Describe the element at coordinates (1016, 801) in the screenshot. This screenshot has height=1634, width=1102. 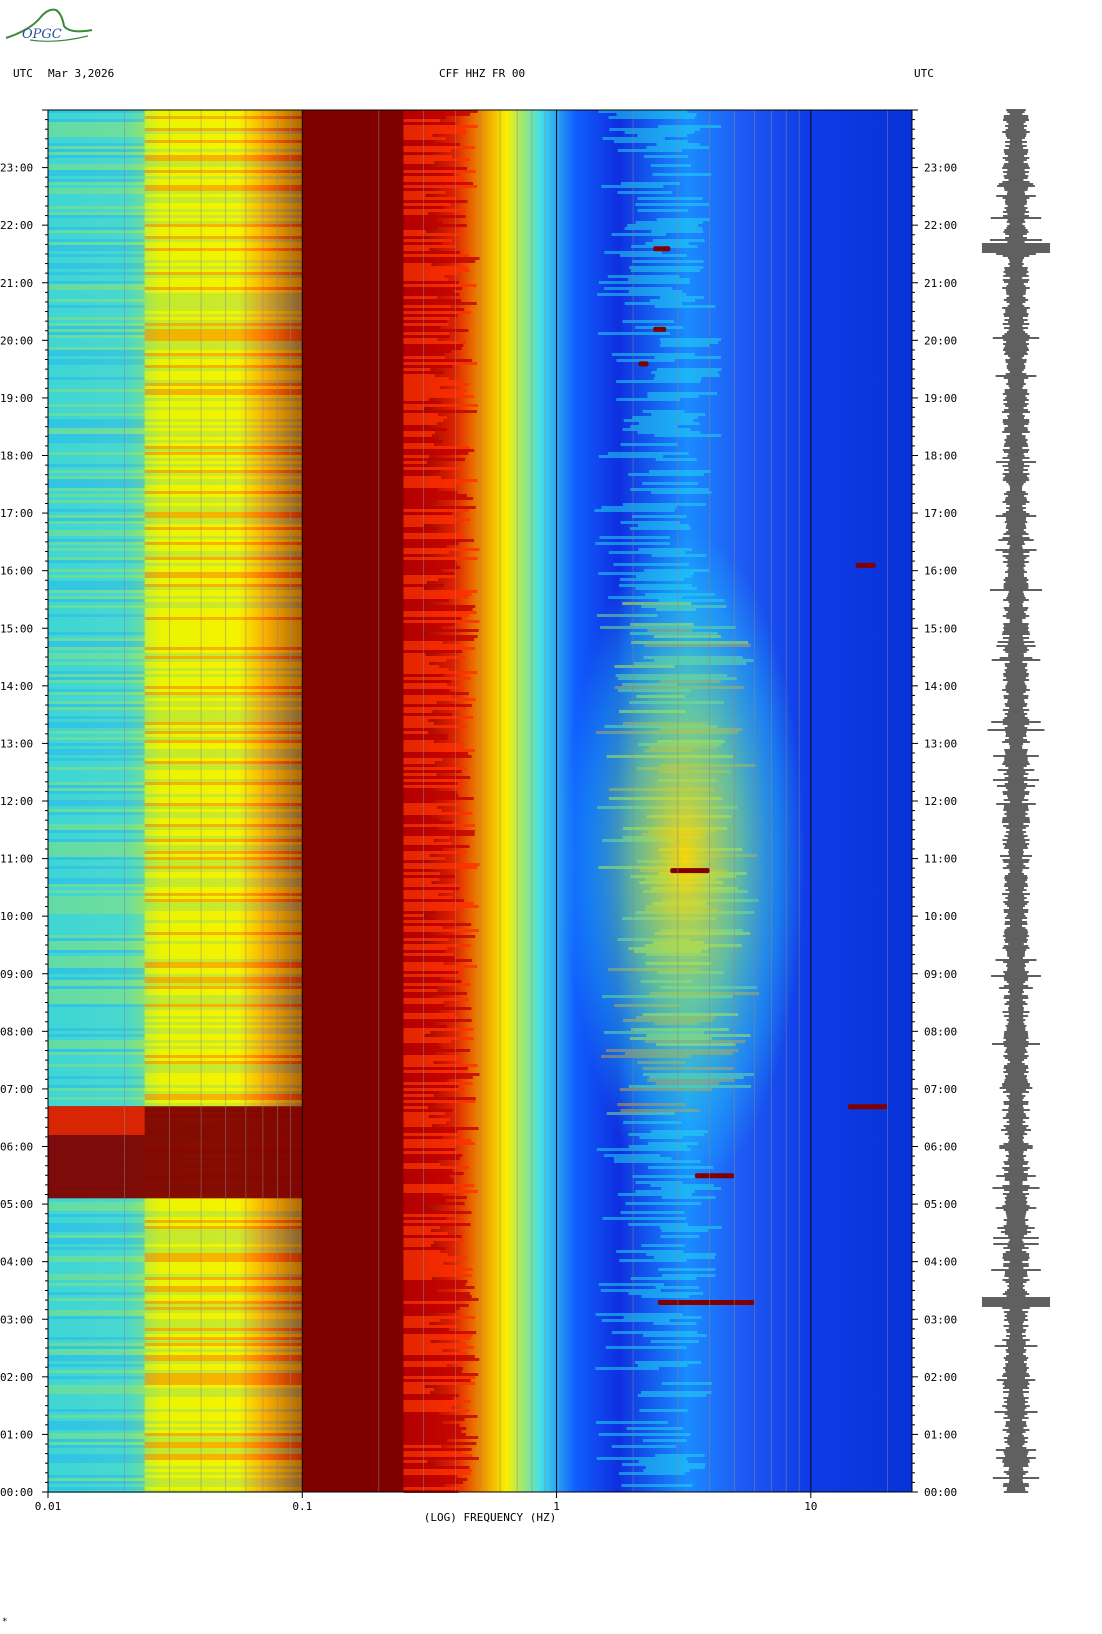
I see `seismogram-trace` at that location.